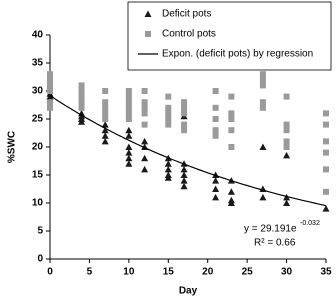 The image size is (336, 304). Describe the element at coordinates (50, 272) in the screenshot. I see `x-tick-label: 0` at that location.